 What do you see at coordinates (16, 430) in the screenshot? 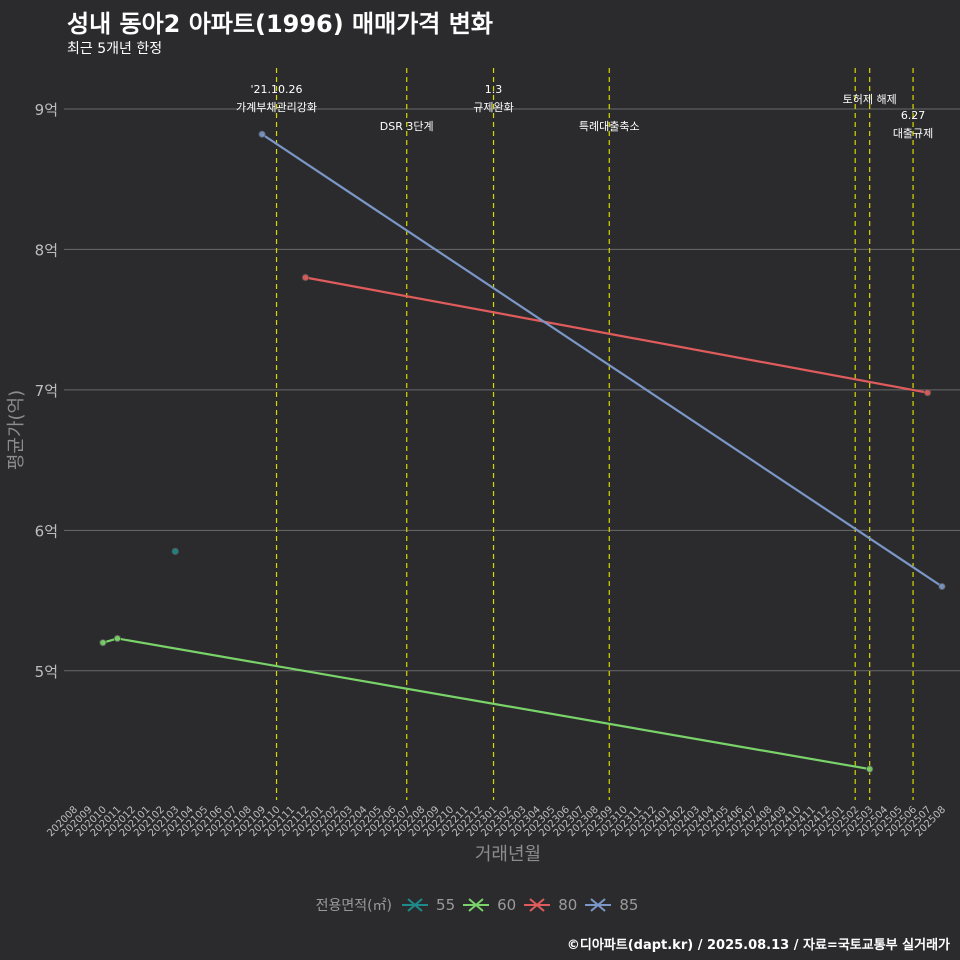
I see `y-axis-label: 평균가(억)` at bounding box center [16, 430].